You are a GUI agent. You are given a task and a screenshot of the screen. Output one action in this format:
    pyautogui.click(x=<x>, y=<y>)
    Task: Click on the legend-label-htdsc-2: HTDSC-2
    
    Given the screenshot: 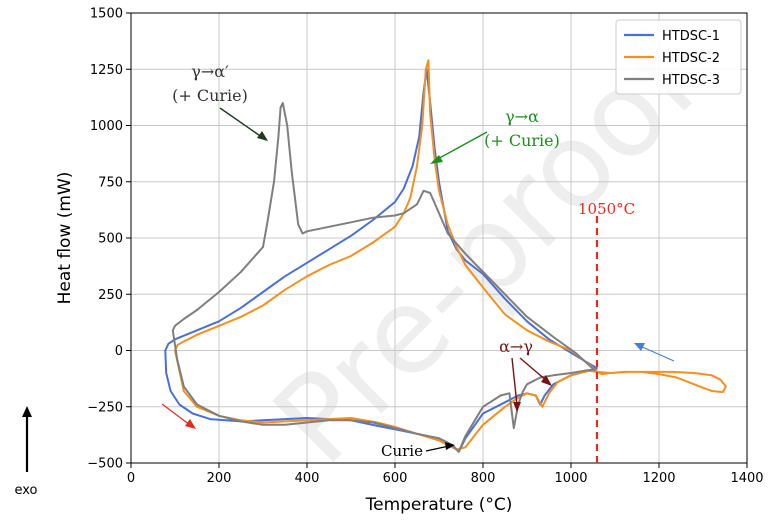 What is the action you would take?
    pyautogui.click(x=691, y=58)
    